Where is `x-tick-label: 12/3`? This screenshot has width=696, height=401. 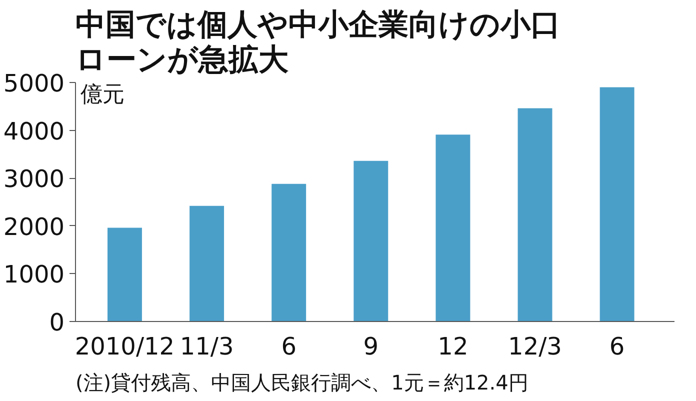
x-tick-label: 12/3 is located at coordinates (535, 346).